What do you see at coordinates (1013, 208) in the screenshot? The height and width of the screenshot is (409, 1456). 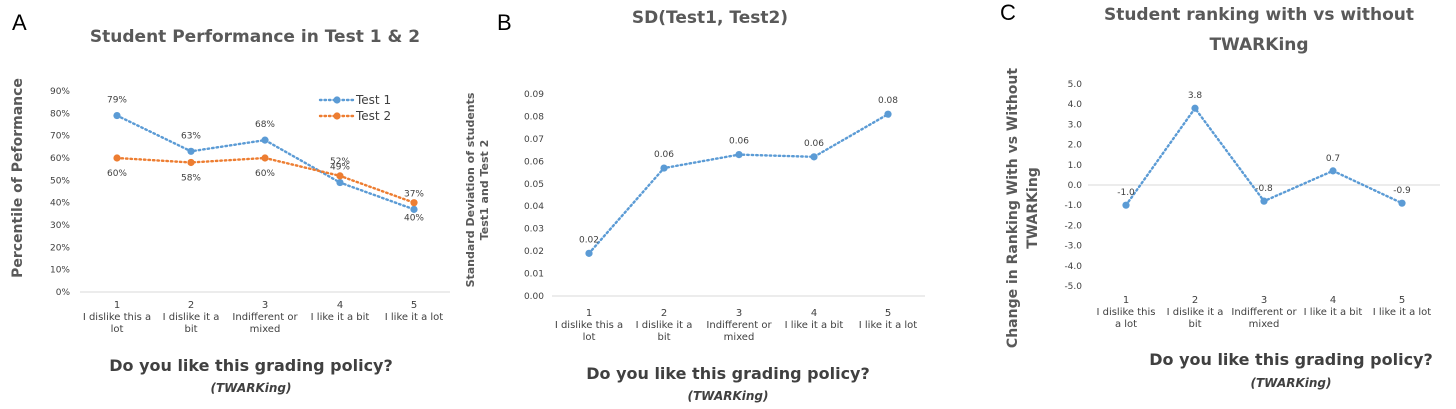 I see `y-axis-title-line: Change in Ranking With vs Without` at bounding box center [1013, 208].